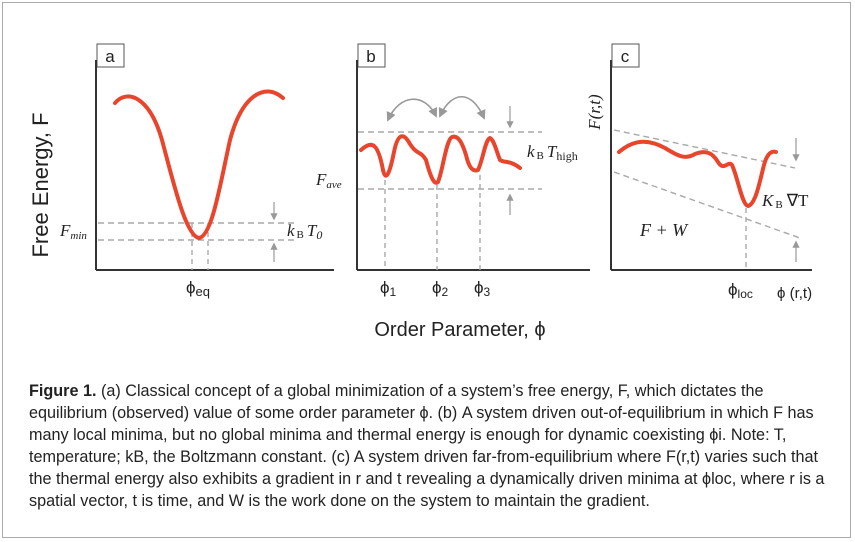  I want to click on panel-c-energy-curve, so click(697, 173).